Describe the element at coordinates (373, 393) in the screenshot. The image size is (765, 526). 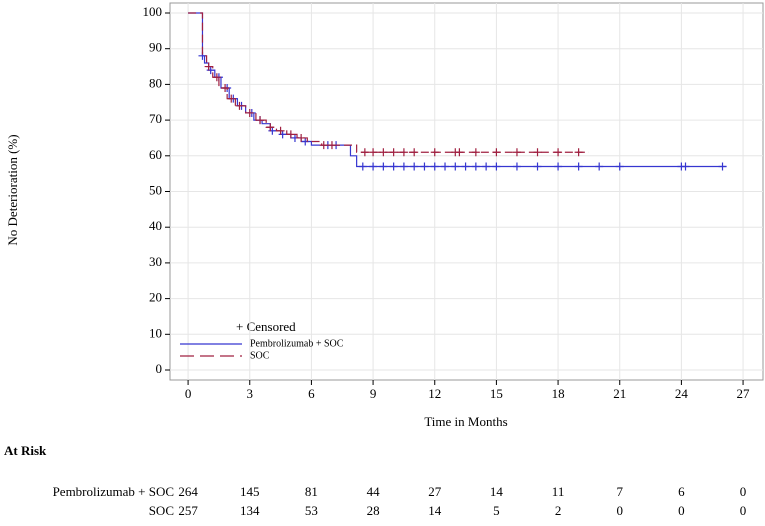
I see `x-tick-label: 9` at that location.